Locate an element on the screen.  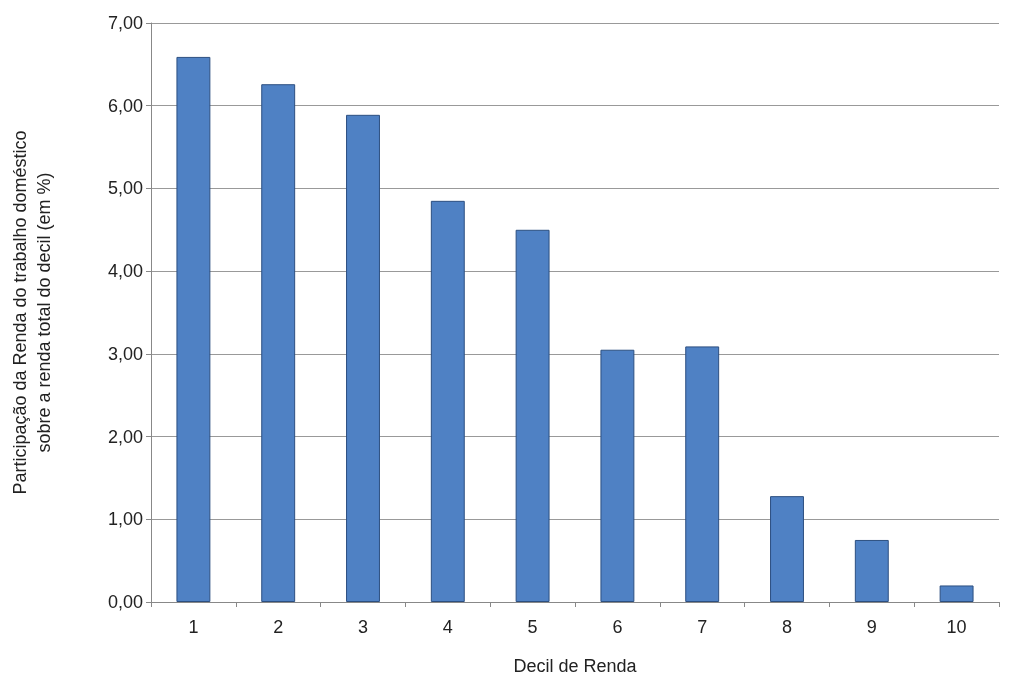
x-tick-label: 5 is located at coordinates (532, 627).